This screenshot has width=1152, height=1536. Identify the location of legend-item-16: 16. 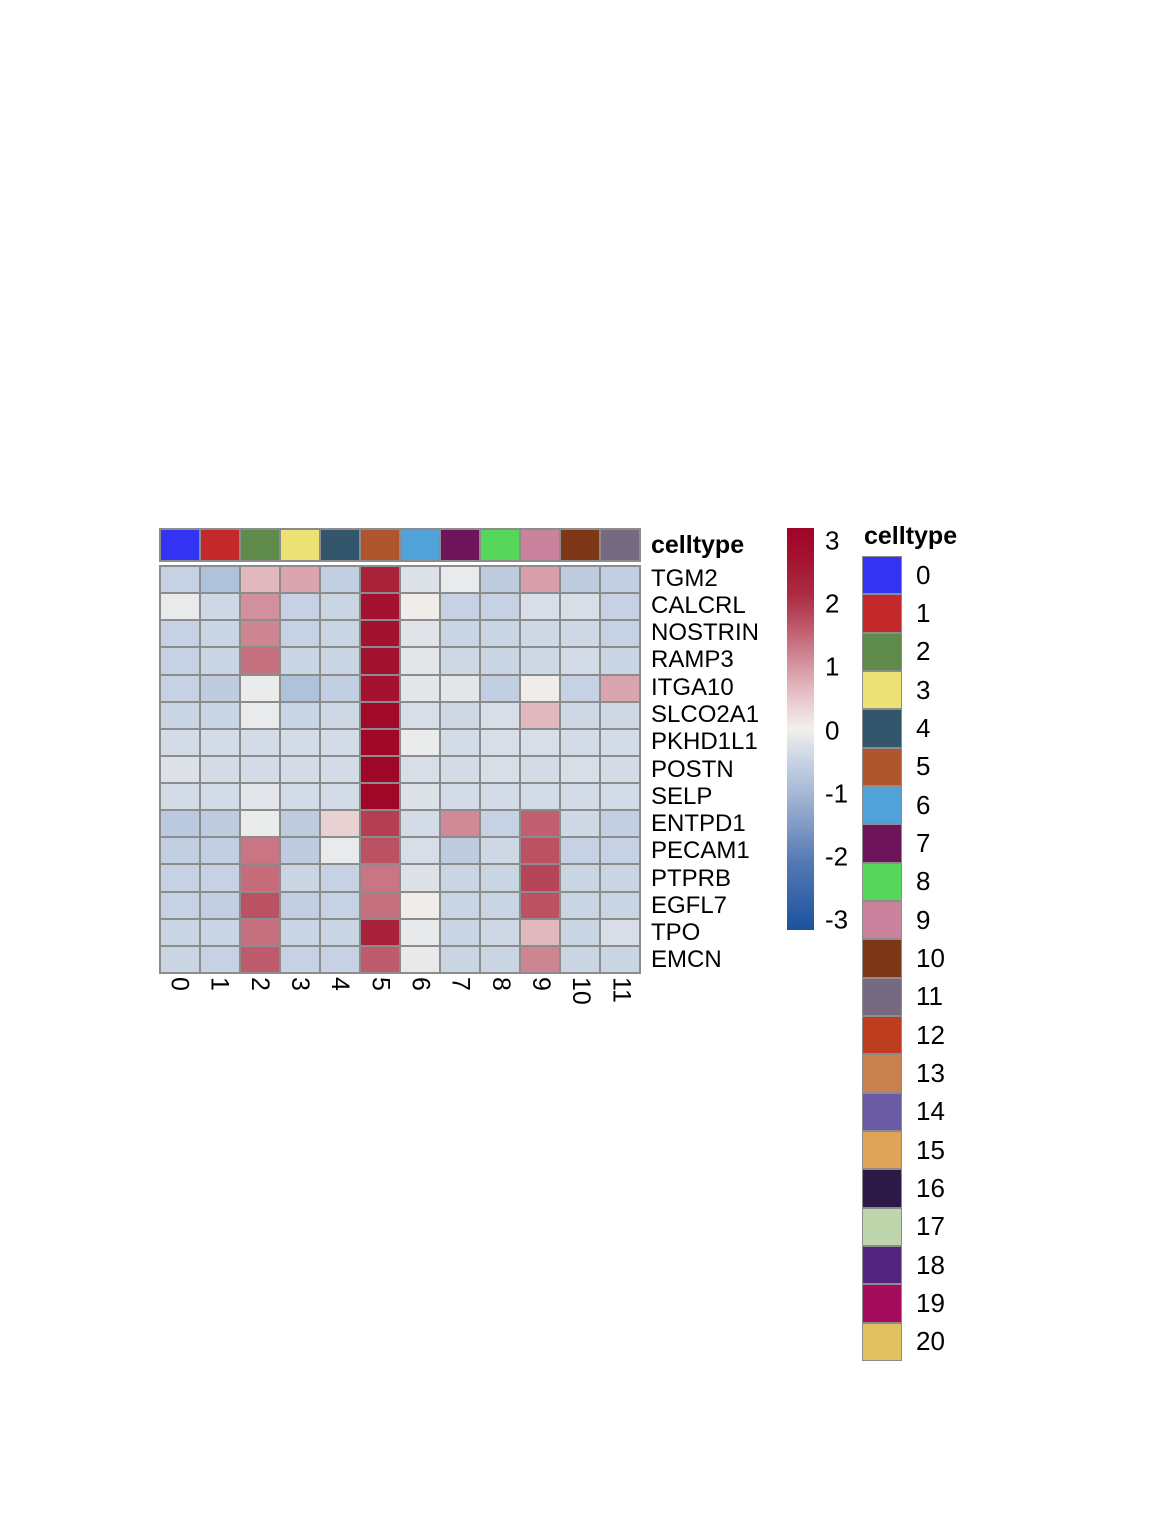
(903, 1188).